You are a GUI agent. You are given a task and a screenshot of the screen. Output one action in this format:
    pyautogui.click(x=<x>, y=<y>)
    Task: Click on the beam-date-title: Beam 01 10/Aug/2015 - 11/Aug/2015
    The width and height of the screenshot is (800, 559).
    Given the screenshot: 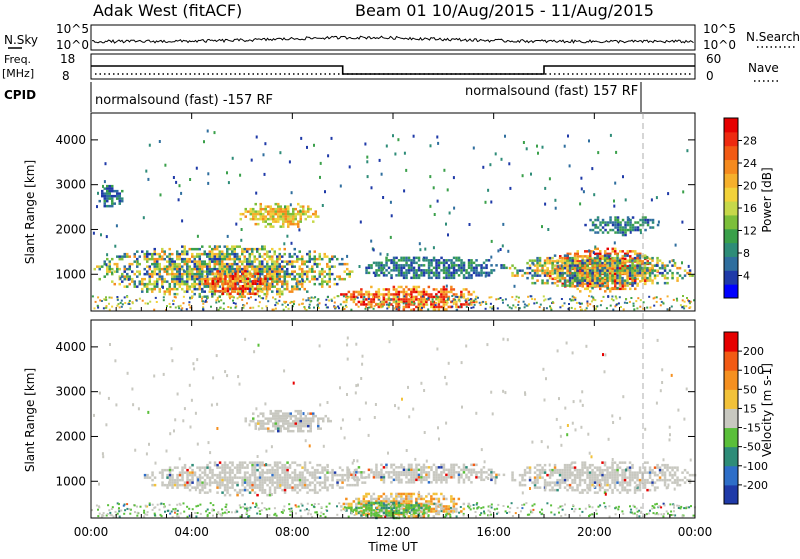 What is the action you would take?
    pyautogui.click(x=504, y=10)
    